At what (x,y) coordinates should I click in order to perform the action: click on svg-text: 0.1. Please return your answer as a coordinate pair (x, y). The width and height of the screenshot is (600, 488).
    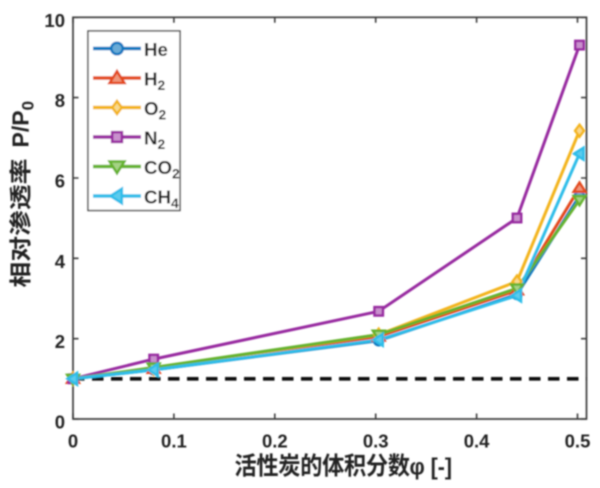
    Looking at the image, I should click on (174, 441).